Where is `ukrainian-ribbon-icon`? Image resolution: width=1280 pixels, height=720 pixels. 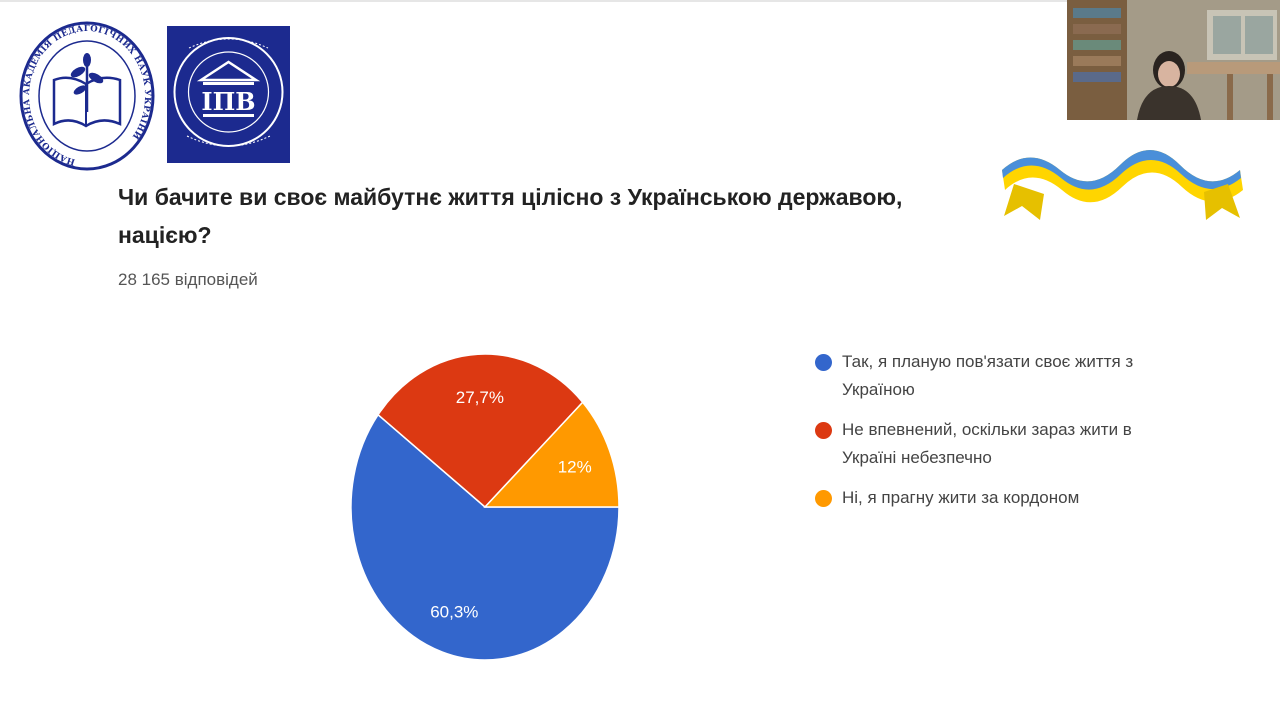 ukrainian-ribbon-icon is located at coordinates (1122, 185).